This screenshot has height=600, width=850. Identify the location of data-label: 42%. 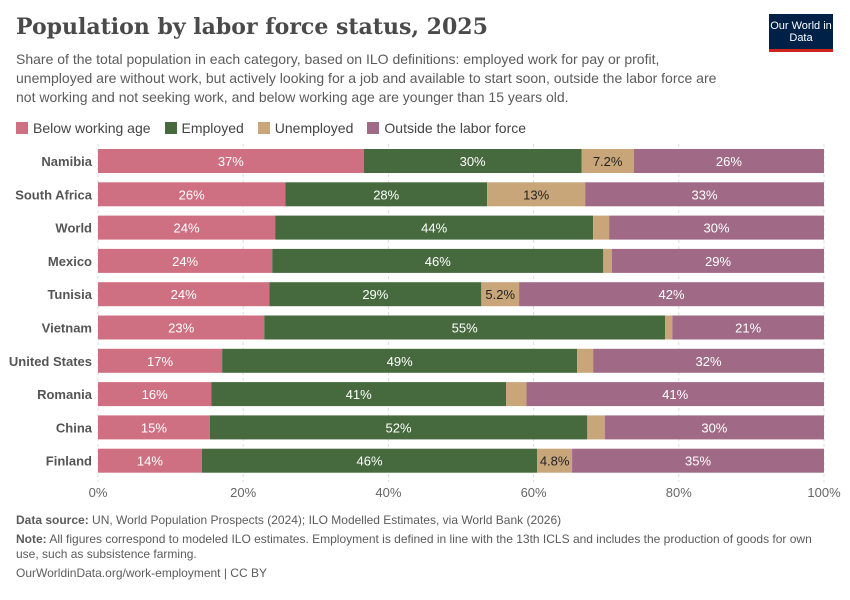
(672, 294).